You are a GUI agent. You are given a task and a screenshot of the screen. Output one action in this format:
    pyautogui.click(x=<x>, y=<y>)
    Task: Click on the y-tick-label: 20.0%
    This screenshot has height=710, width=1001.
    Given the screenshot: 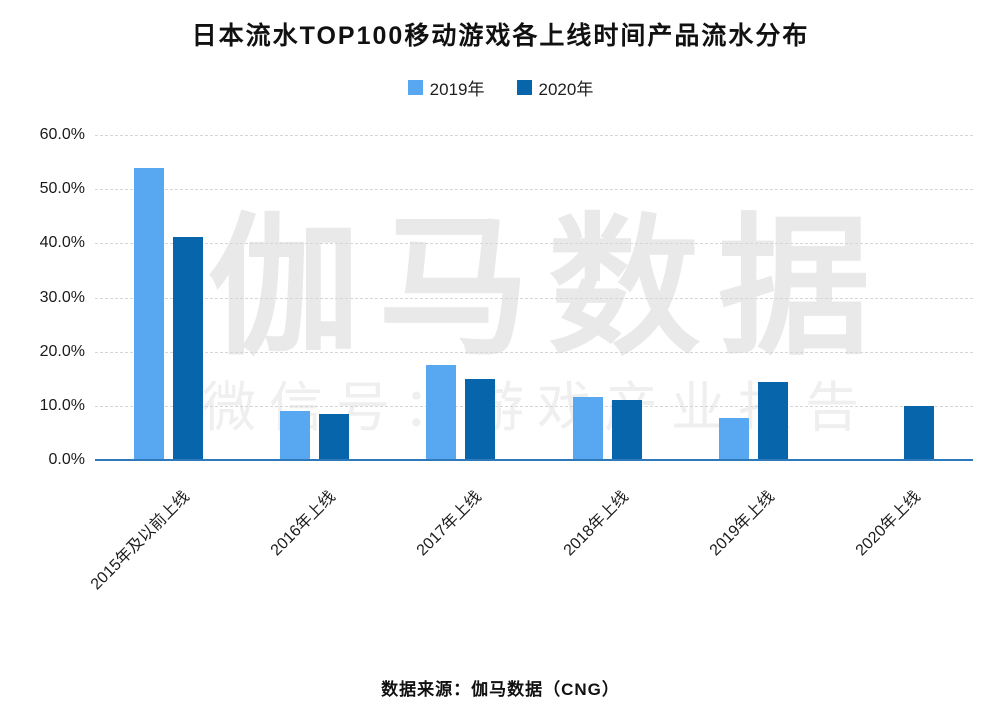 What is the action you would take?
    pyautogui.click(x=62, y=351)
    